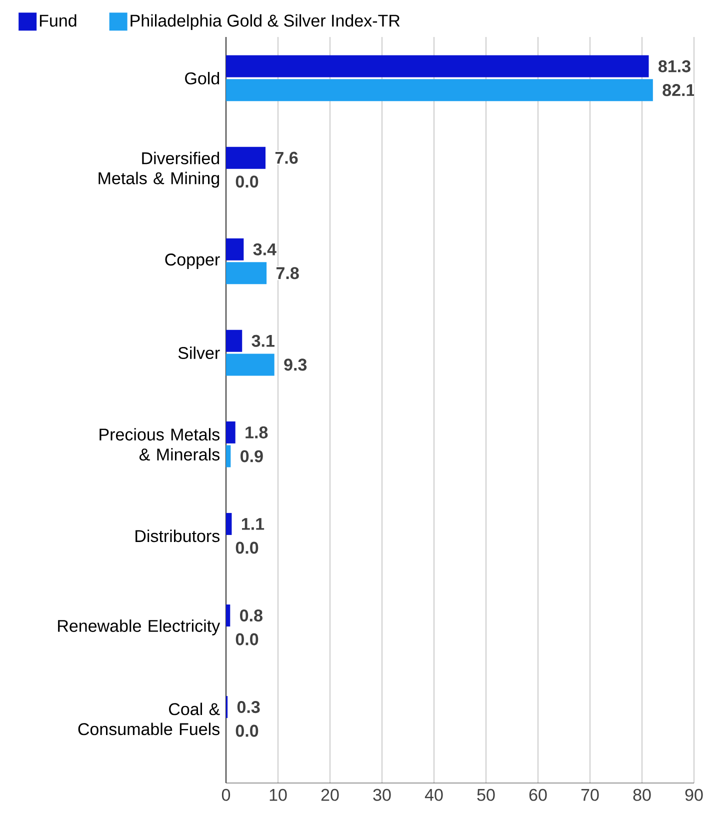 The height and width of the screenshot is (821, 721). What do you see at coordinates (295, 364) in the screenshot?
I see `data-label: 9.3` at bounding box center [295, 364].